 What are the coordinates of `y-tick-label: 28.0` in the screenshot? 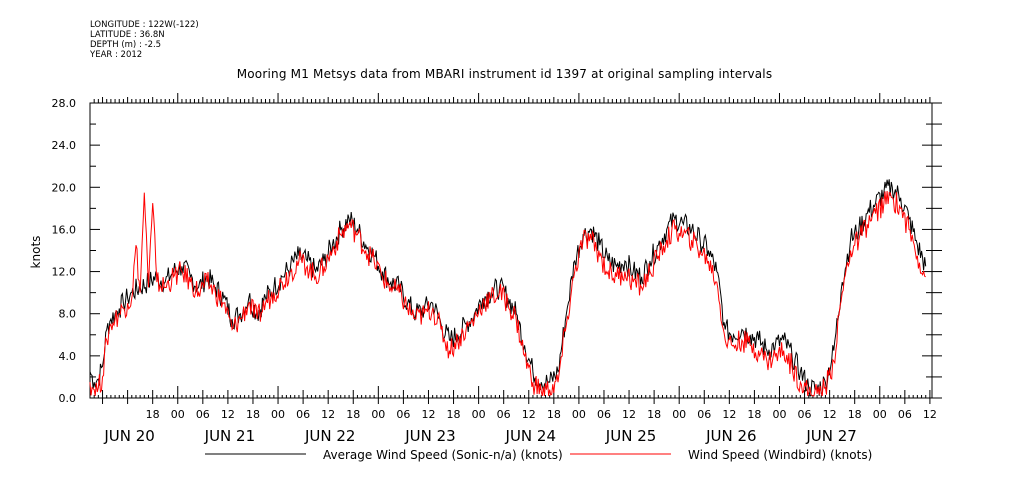 It's located at (64, 103).